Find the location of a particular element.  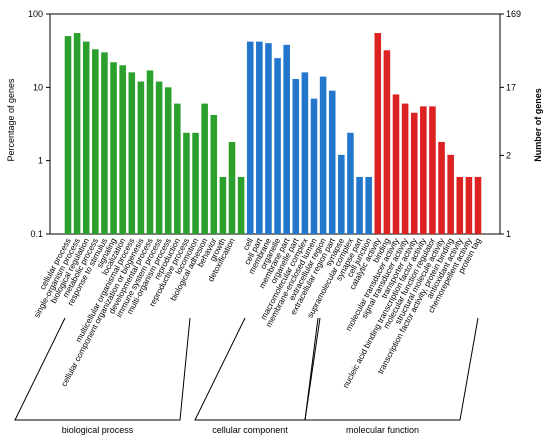

left-tick-label: 0.1 is located at coordinates (36, 234).